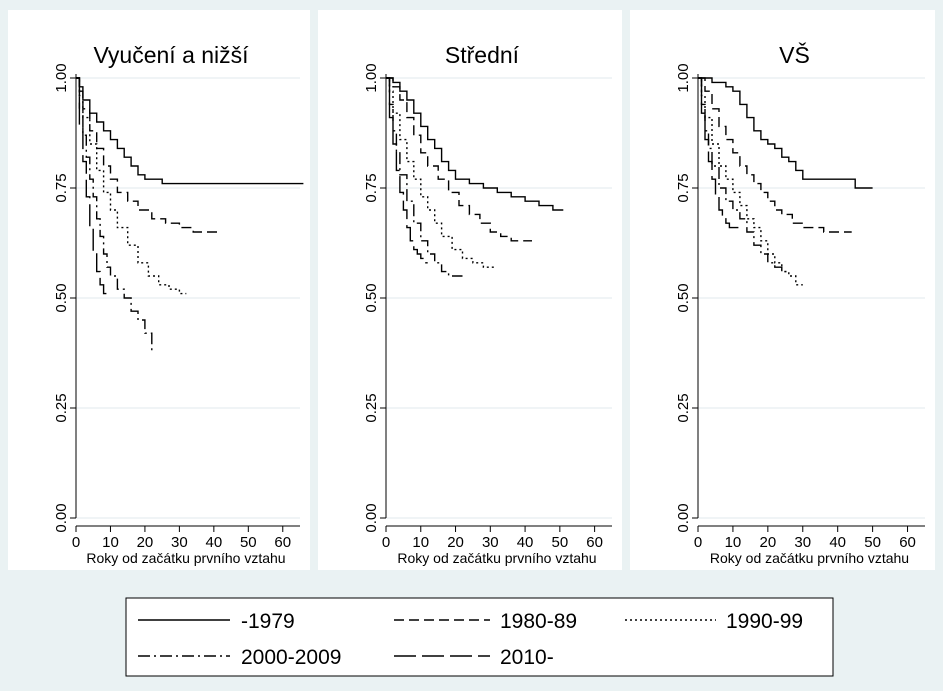 The image size is (943, 691). I want to click on panel-title: Střední, so click(482, 55).